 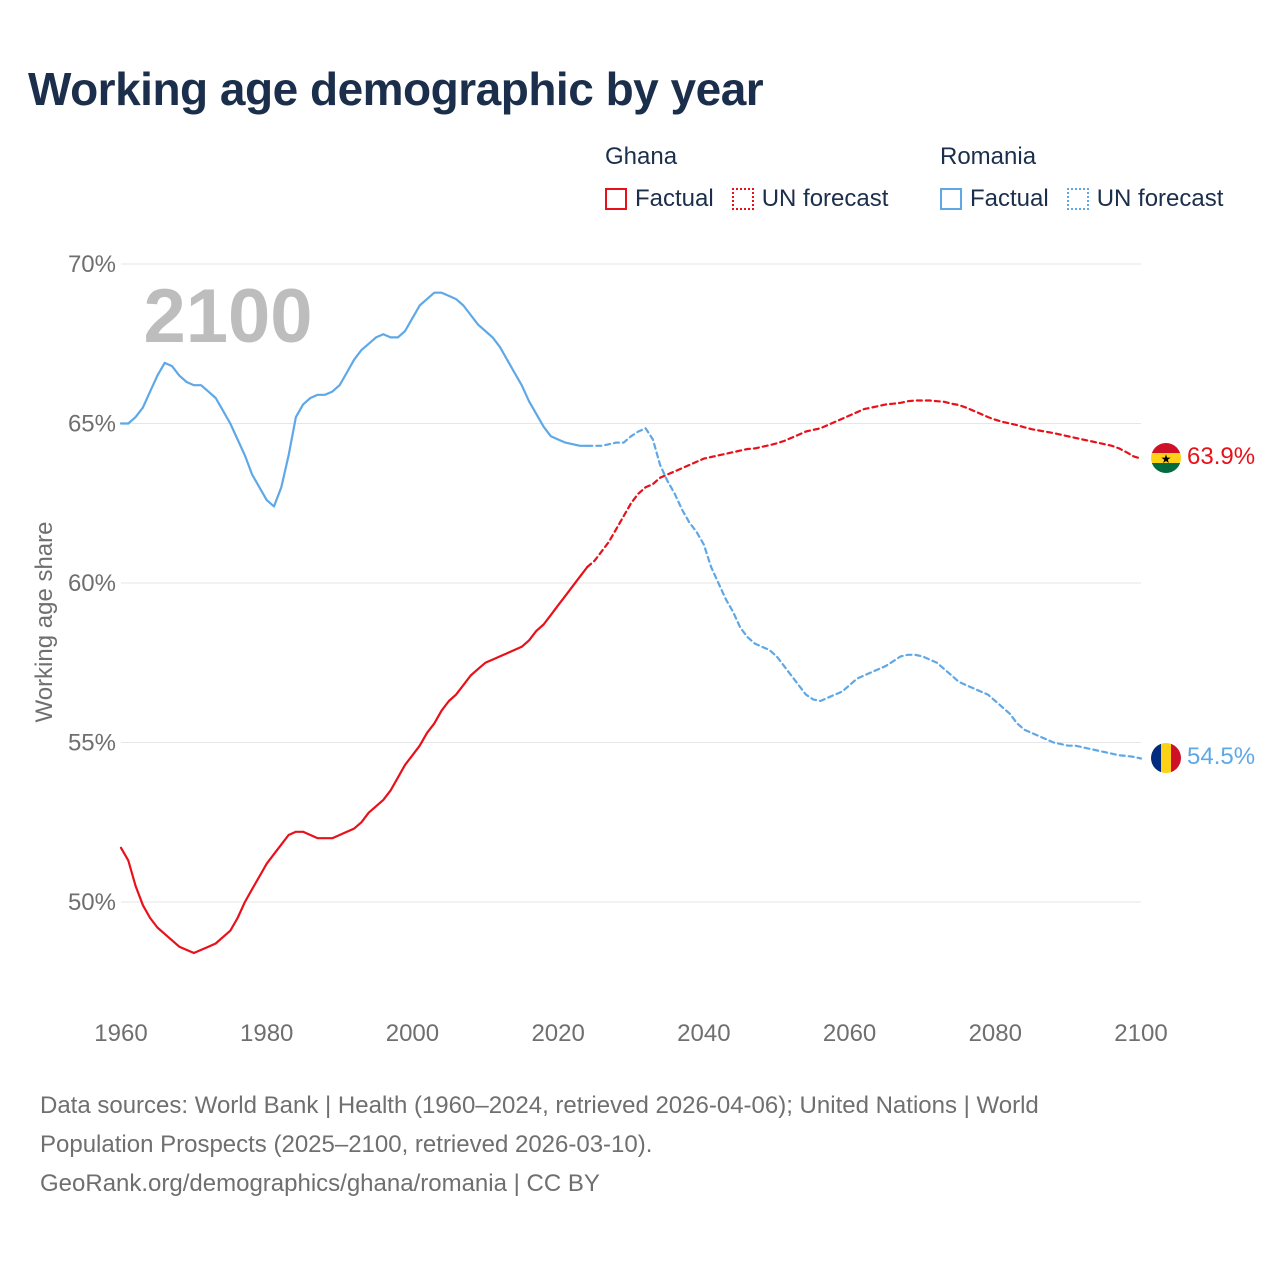 I want to click on legend-romania-factual-label: Factual, so click(x=1009, y=198).